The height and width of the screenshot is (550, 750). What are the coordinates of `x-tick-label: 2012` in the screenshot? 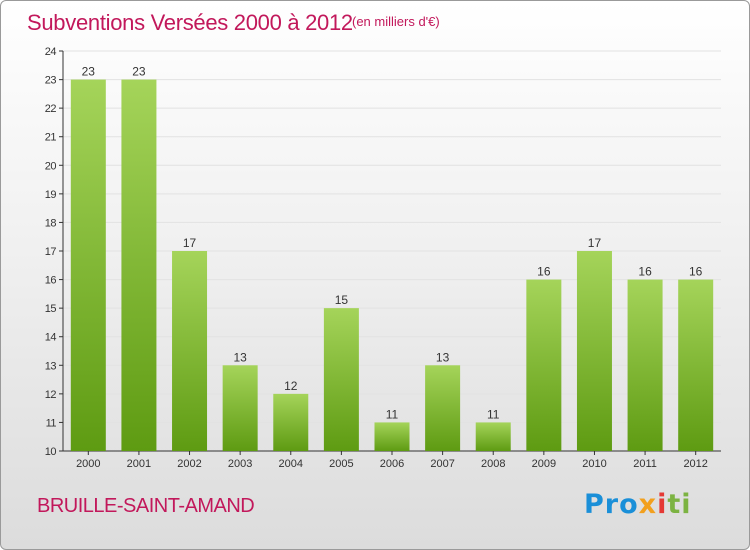 It's located at (695, 464).